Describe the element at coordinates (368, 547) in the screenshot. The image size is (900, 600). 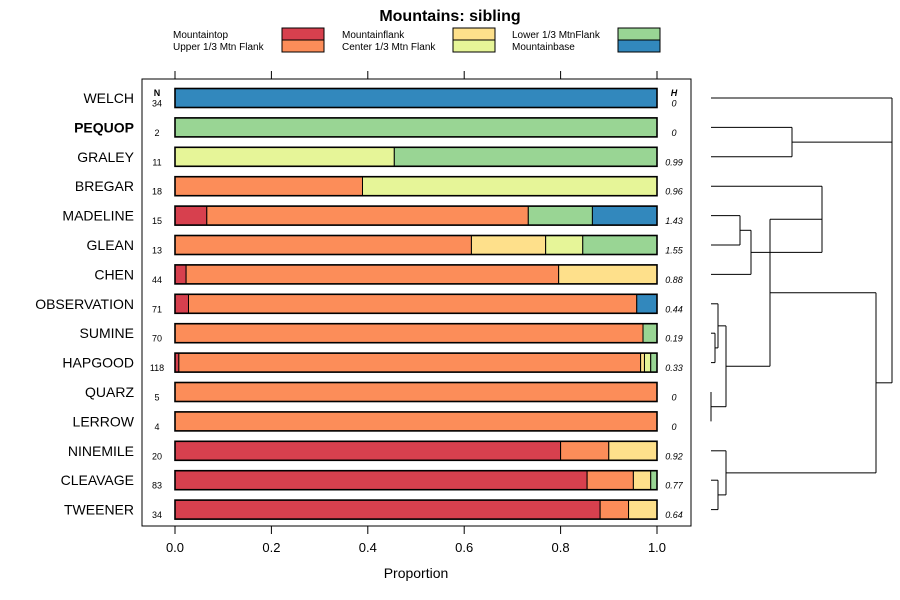
I see `x-tick-label: 0.4` at that location.